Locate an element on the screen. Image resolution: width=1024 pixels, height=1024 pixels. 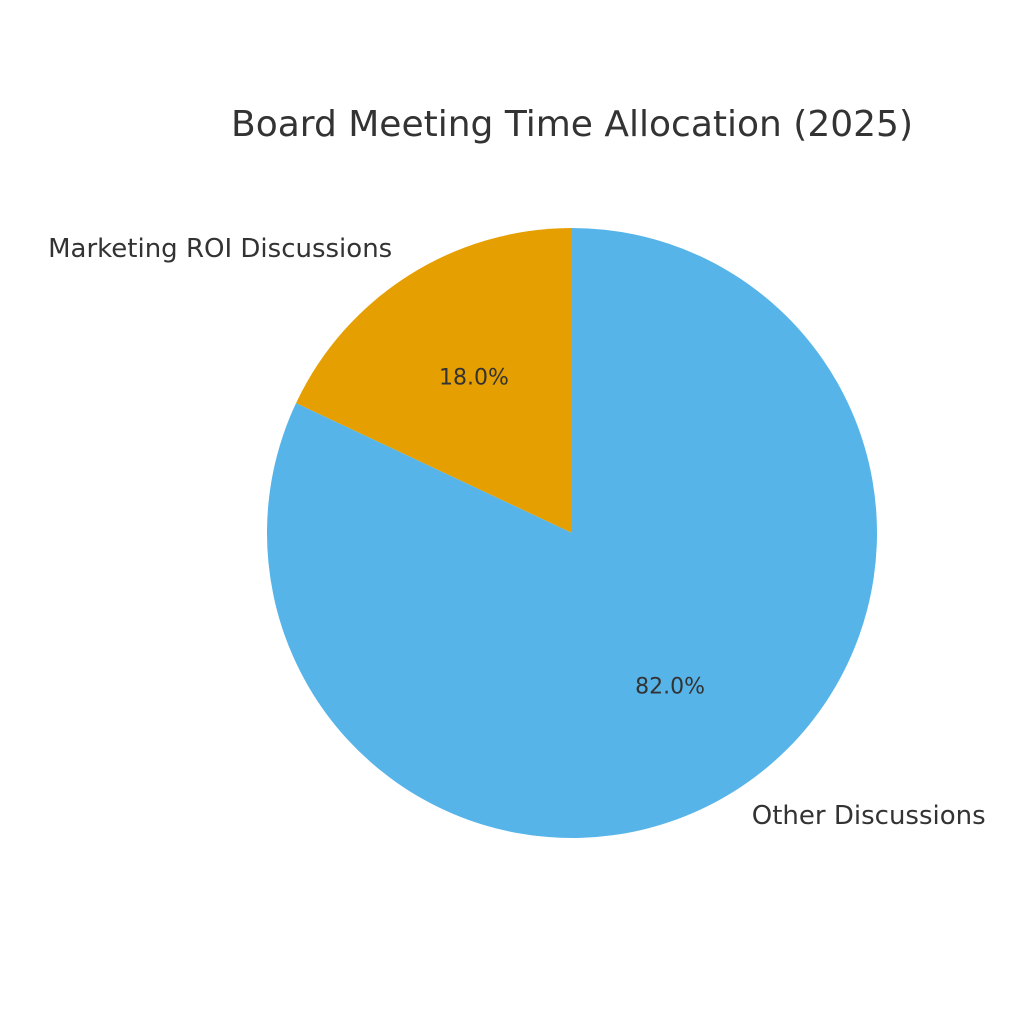
chart-title: Board Meeting Time Allocation (2025) is located at coordinates (572, 124).